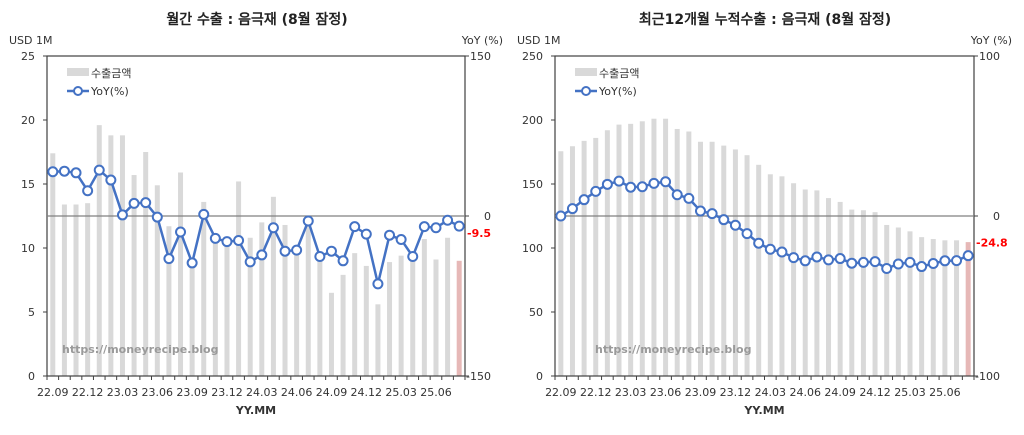 The width and height of the screenshot is (1024, 435). Describe the element at coordinates (992, 243) in the screenshot. I see `last-value-label: -24.8` at that location.